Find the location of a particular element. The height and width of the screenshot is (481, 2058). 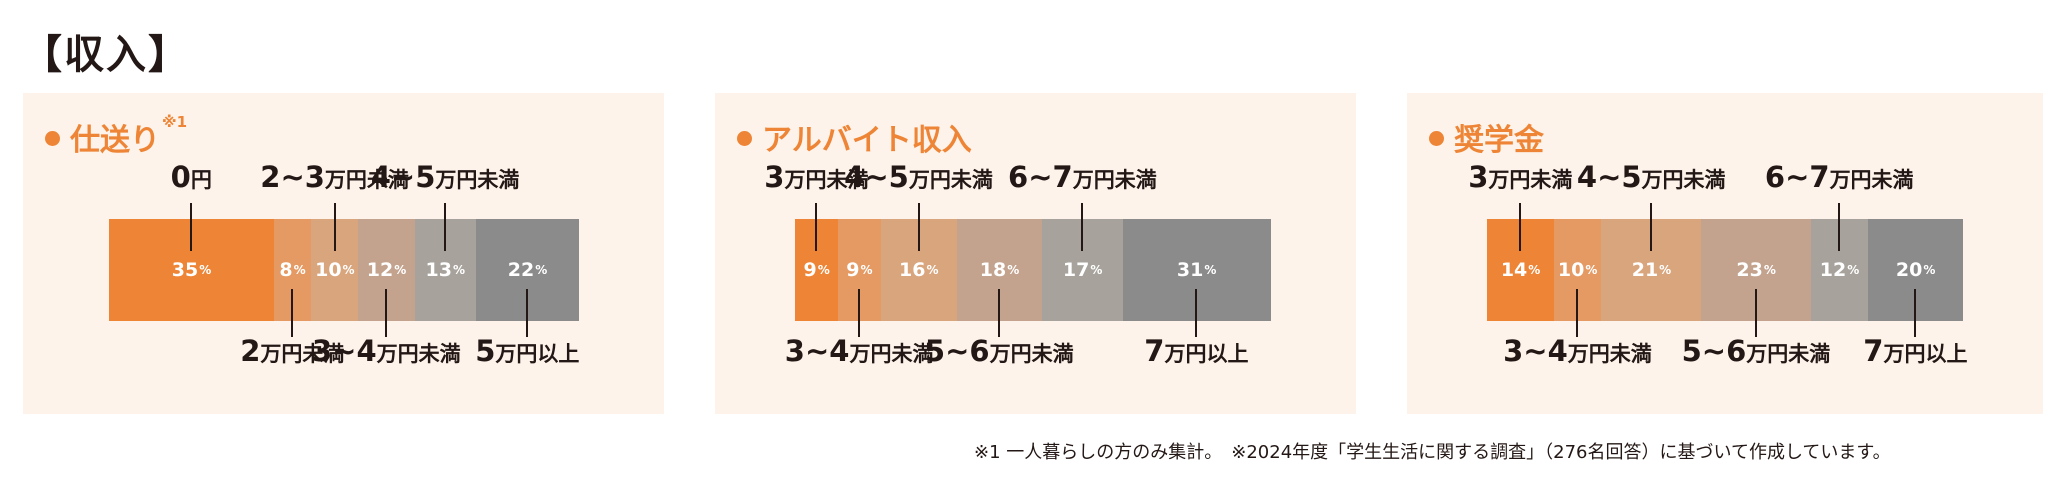

category-label-main: 0 is located at coordinates (180, 177).